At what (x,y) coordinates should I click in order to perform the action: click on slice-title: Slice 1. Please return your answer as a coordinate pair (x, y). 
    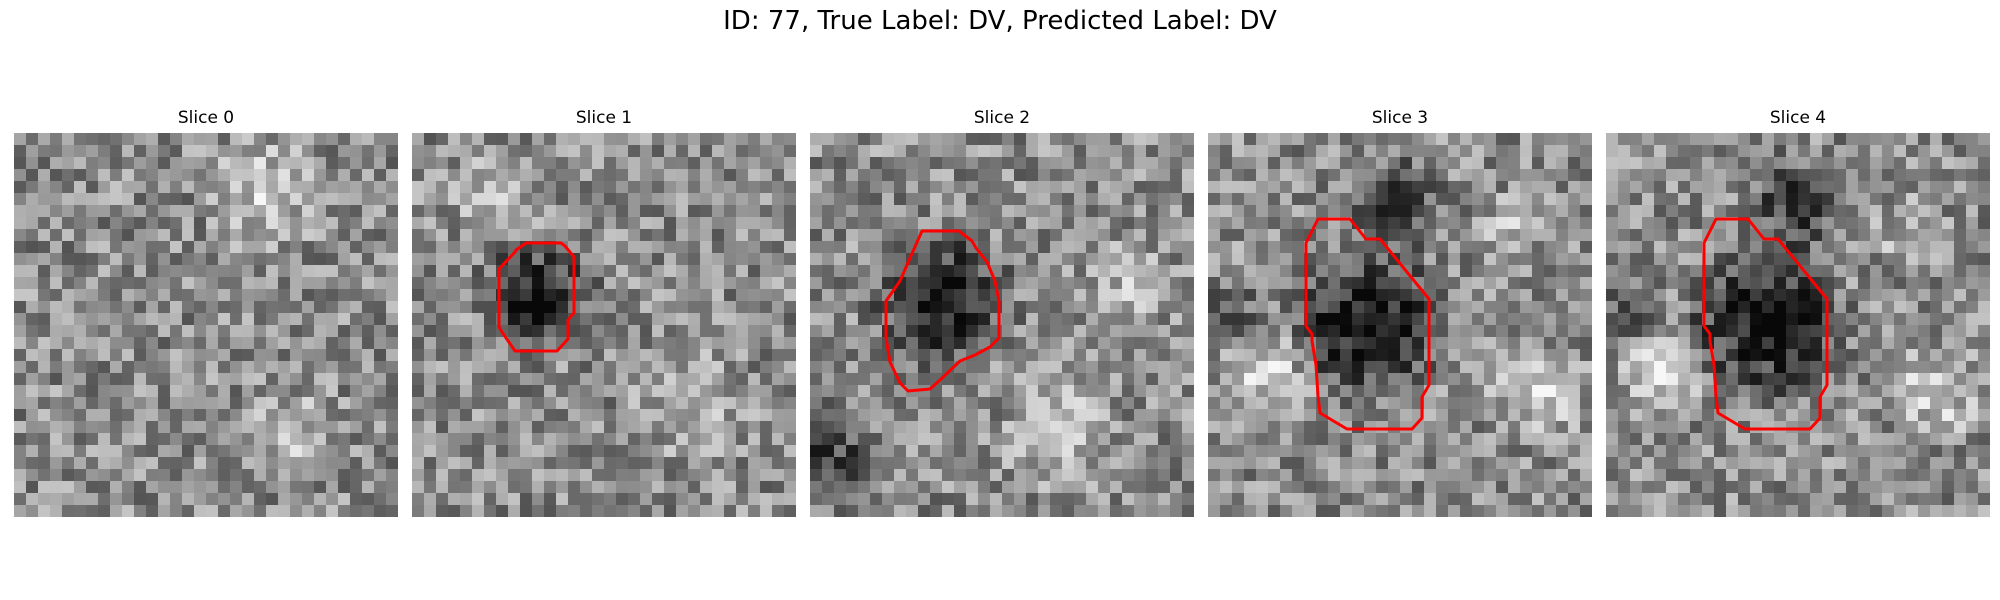
    Looking at the image, I should click on (604, 118).